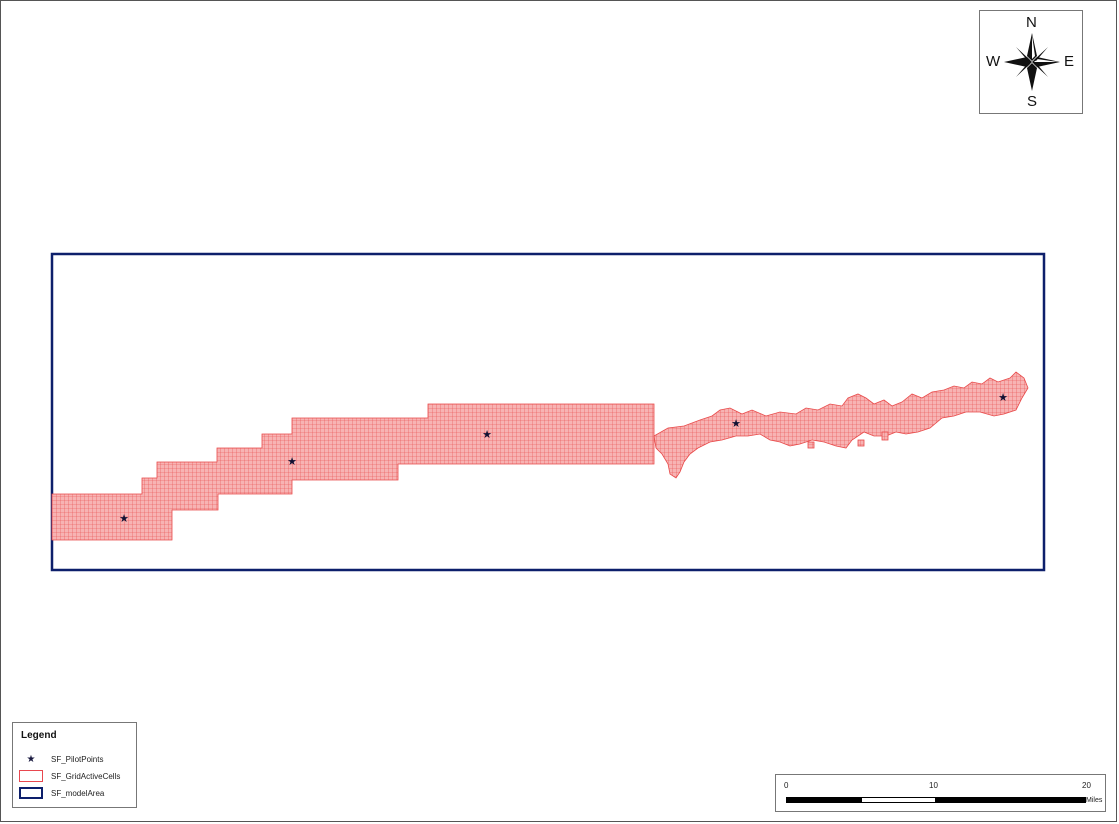 This screenshot has height=824, width=1119. Describe the element at coordinates (39, 735) in the screenshot. I see `legend-title: Legend` at that location.